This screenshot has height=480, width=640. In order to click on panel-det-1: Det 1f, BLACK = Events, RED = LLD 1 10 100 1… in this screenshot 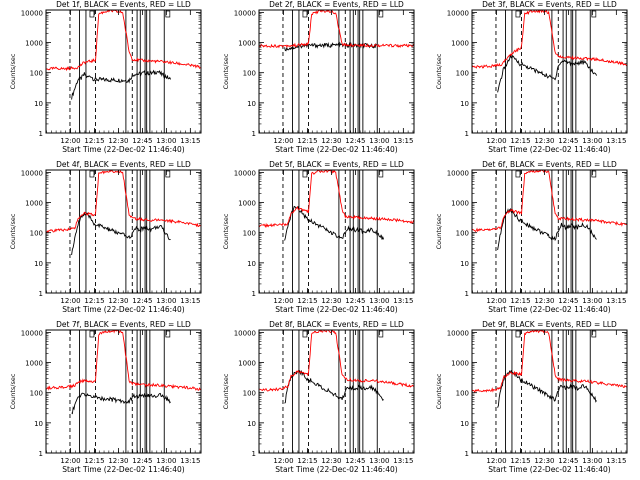, I will do `click(105, 77)`.